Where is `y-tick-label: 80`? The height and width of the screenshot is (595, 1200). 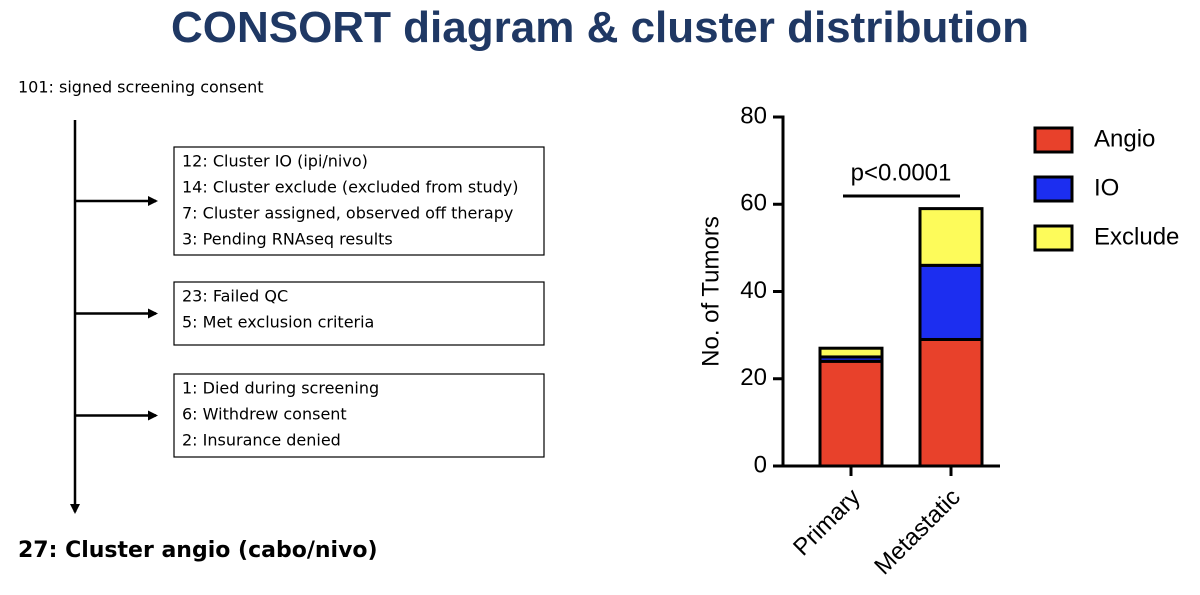
y-tick-label: 80 is located at coordinates (753, 115).